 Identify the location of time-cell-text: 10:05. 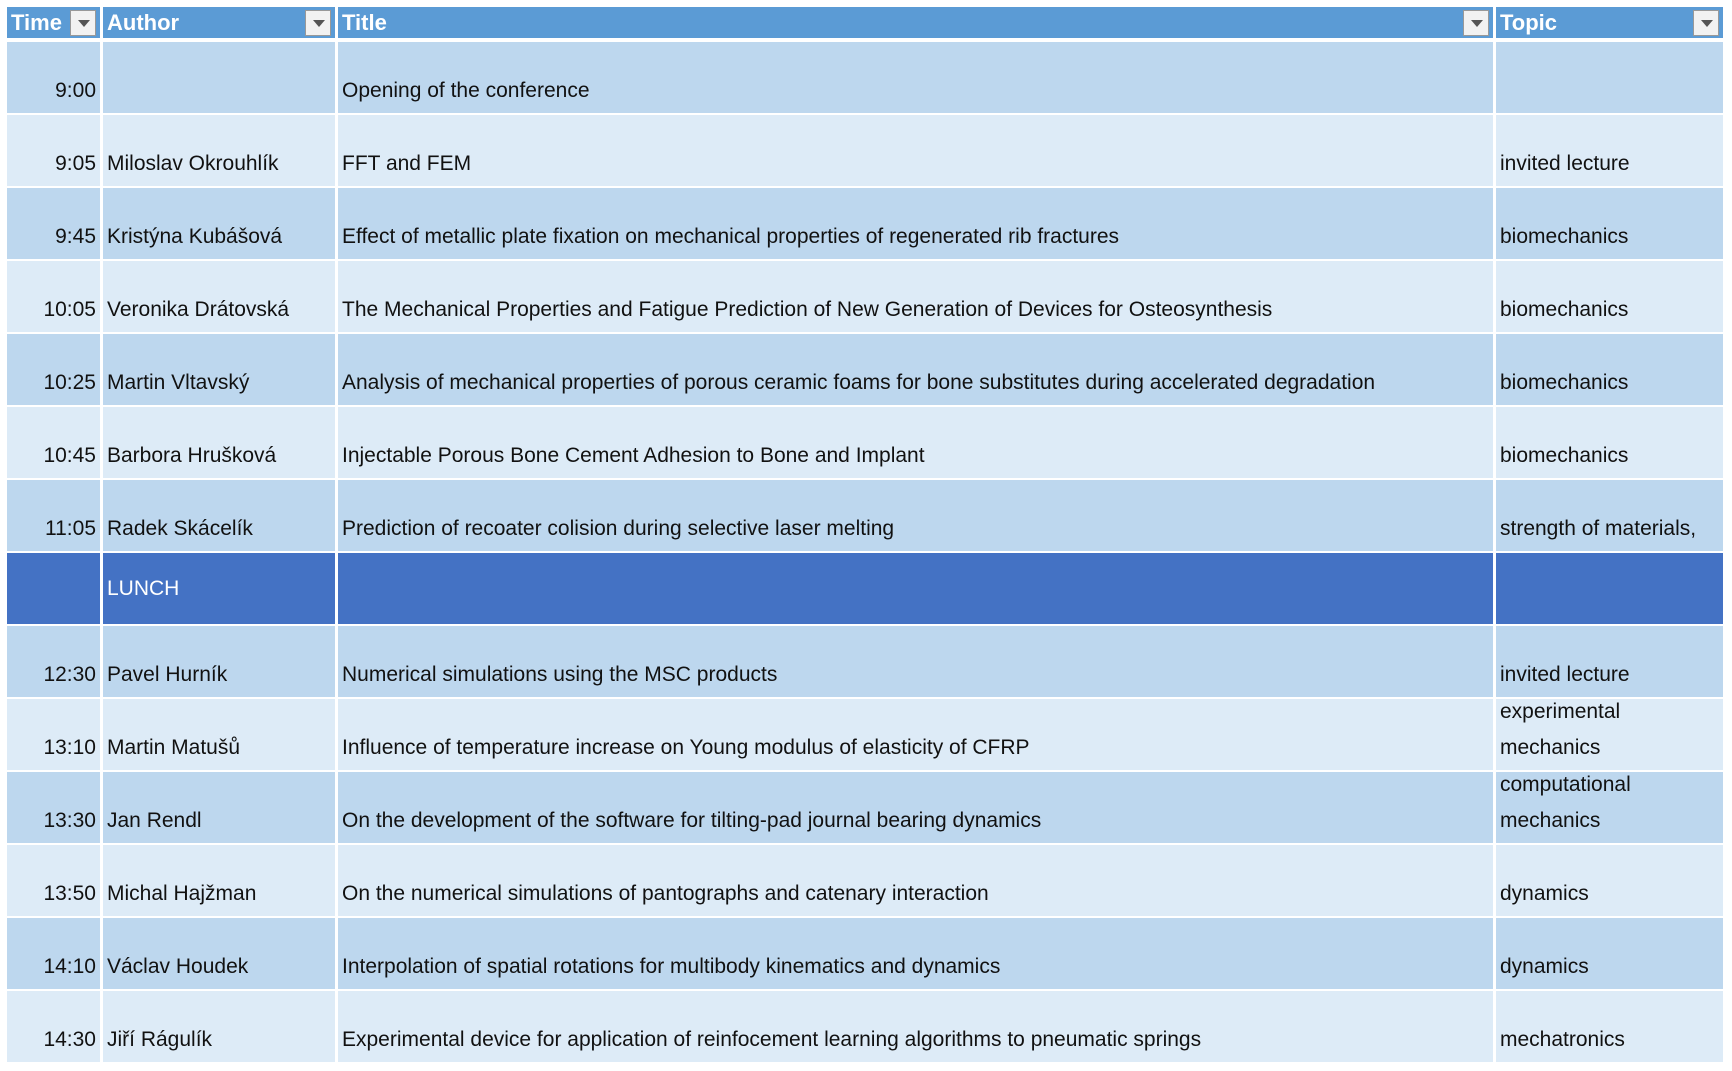
(69, 309).